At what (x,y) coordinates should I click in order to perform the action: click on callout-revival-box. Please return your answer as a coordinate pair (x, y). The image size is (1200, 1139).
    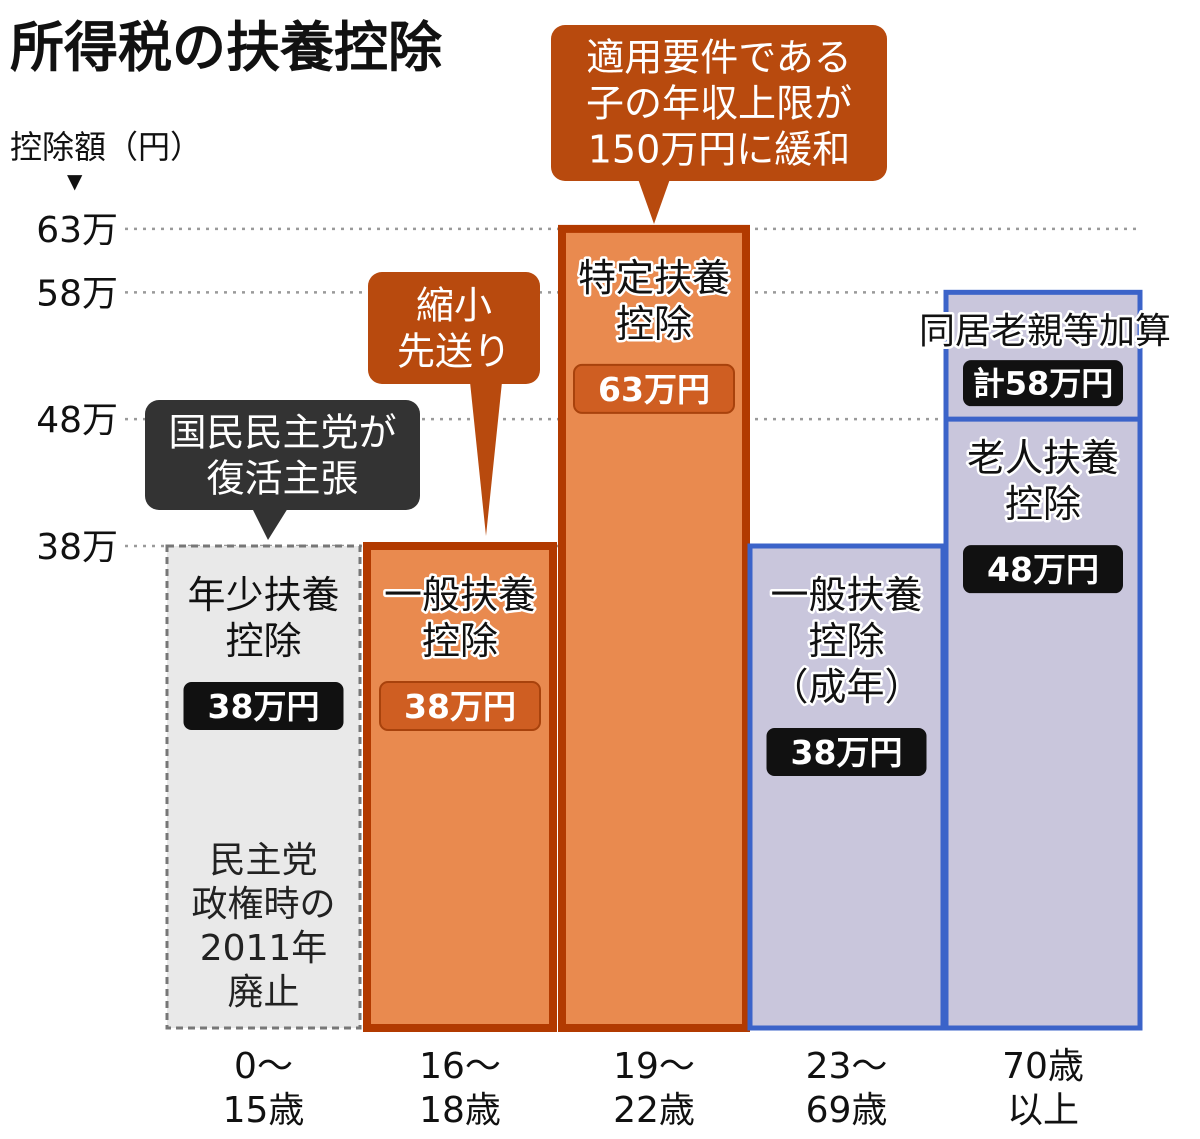
    Looking at the image, I should click on (282, 455).